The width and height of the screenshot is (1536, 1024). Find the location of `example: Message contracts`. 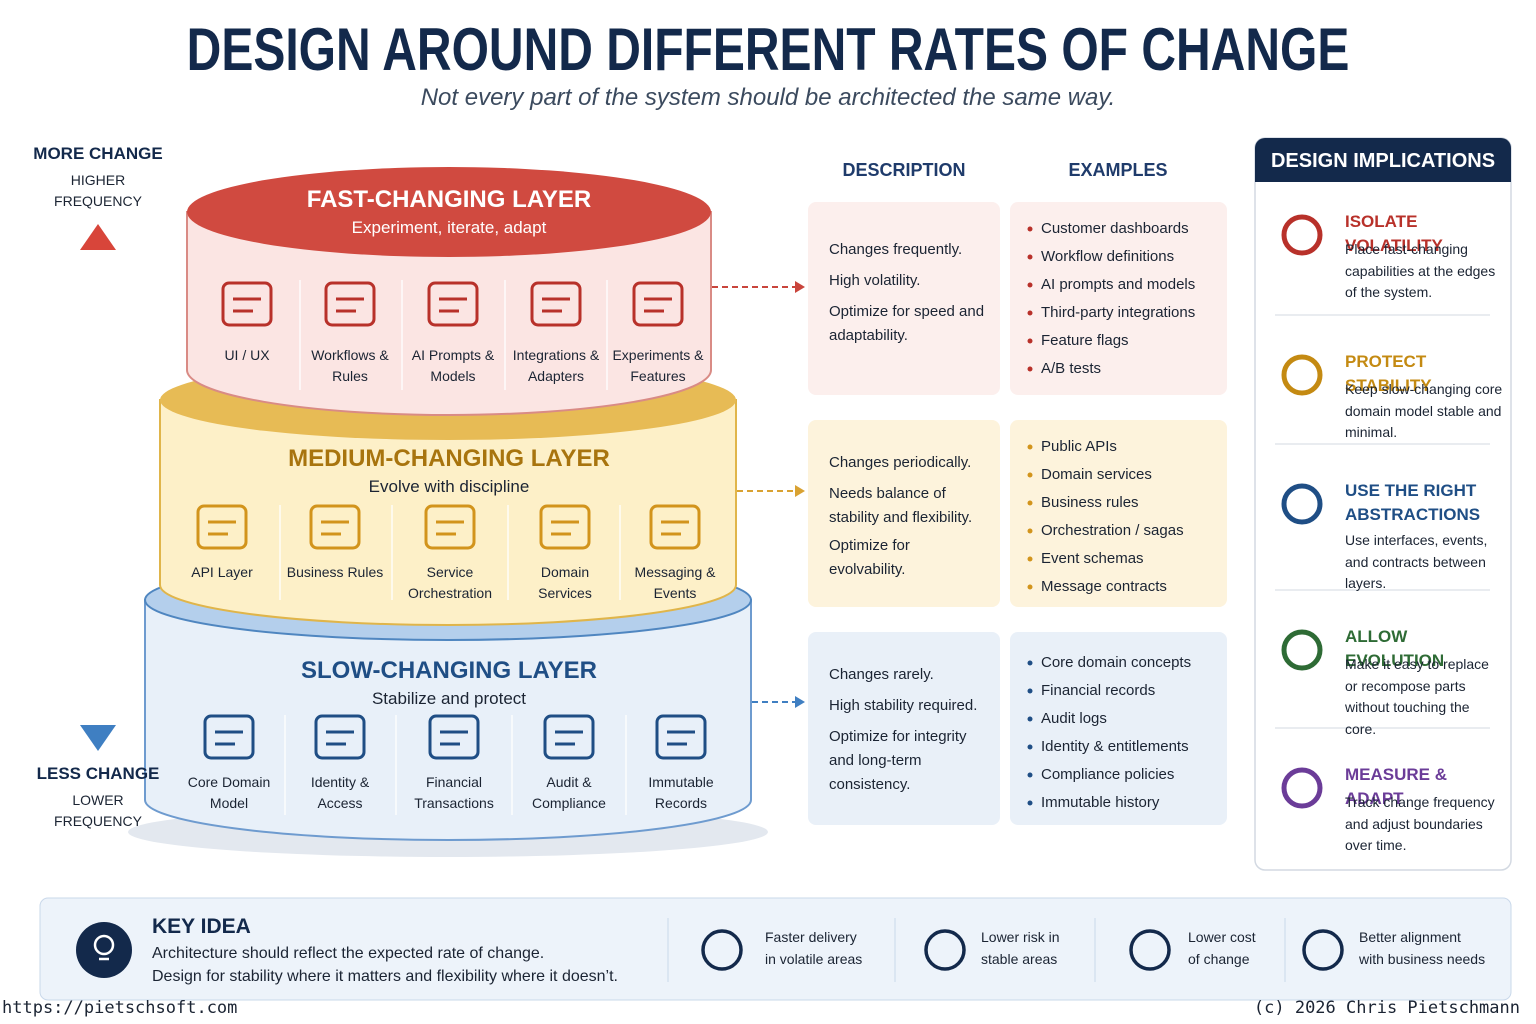

example: Message contracts is located at coordinates (1104, 586).